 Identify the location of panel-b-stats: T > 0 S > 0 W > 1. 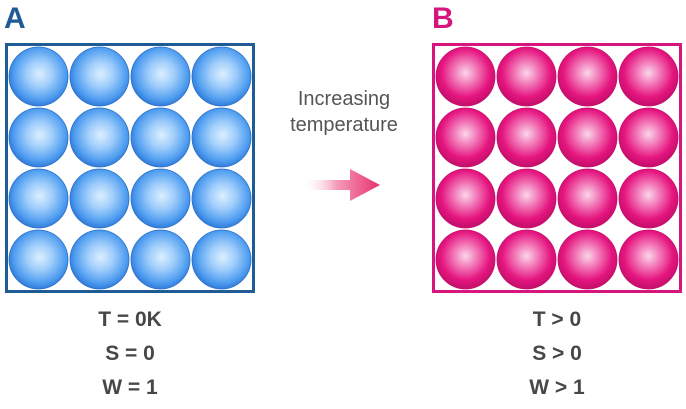
(557, 354).